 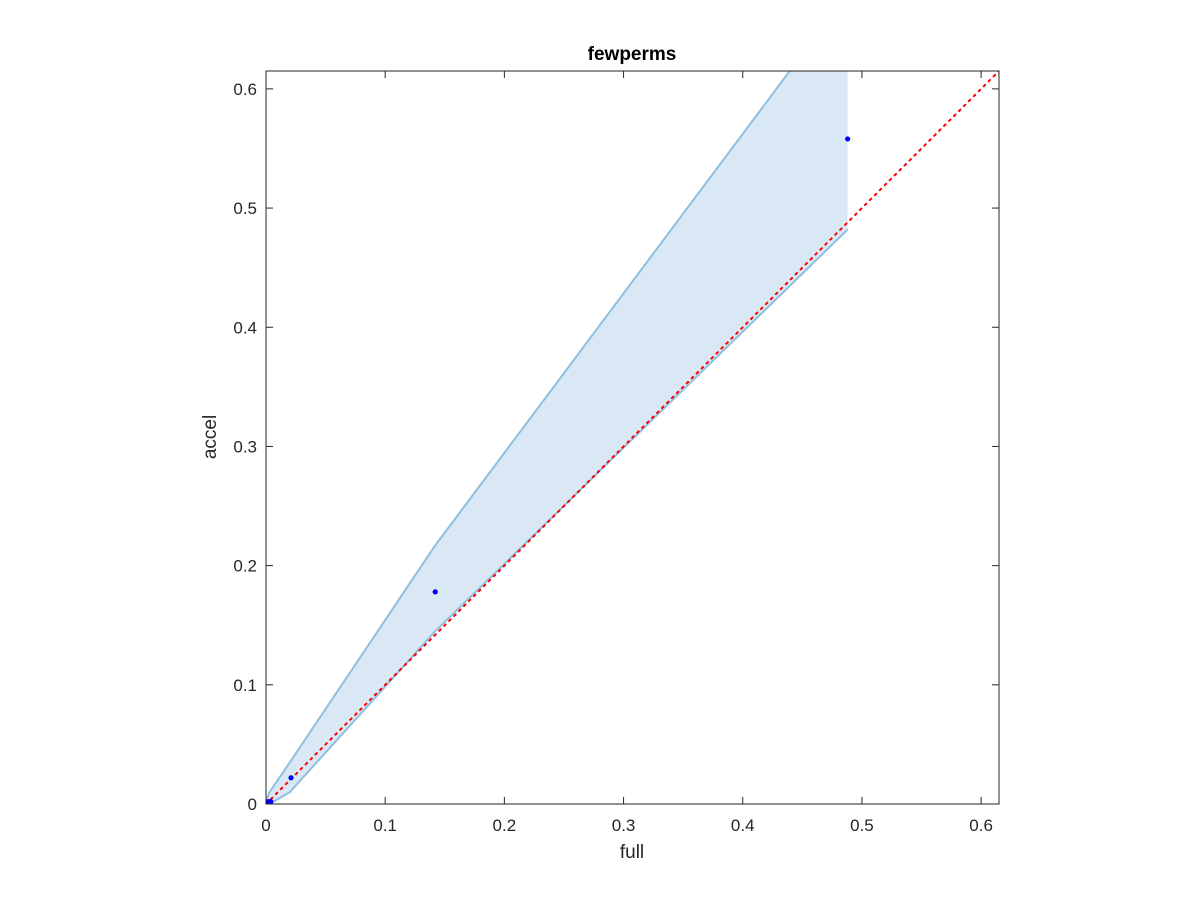 What do you see at coordinates (862, 825) in the screenshot?
I see `x-tick-label: 0.5` at bounding box center [862, 825].